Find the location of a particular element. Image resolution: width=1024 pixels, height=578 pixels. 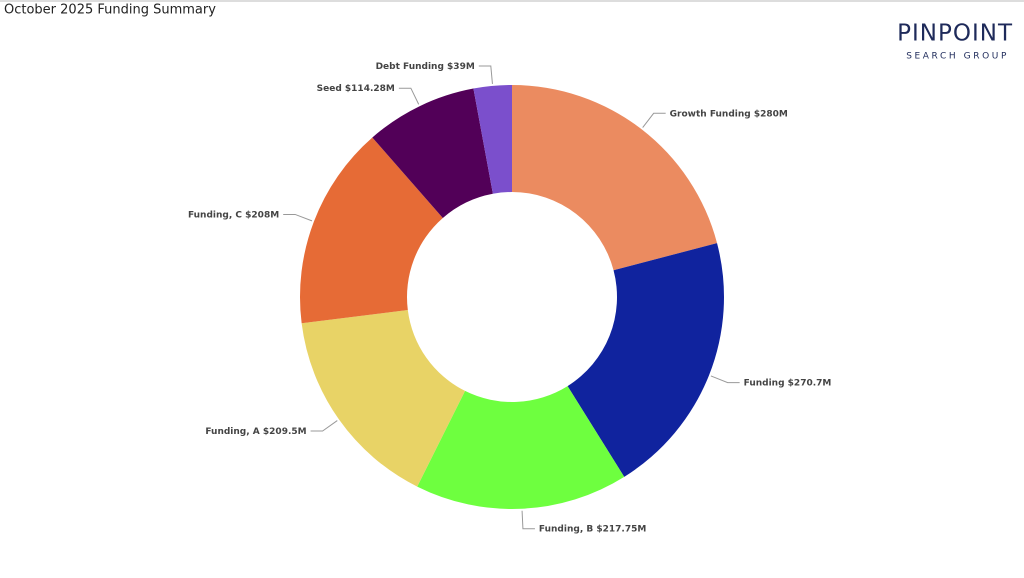

label-category: Debt Funding is located at coordinates (410, 66).